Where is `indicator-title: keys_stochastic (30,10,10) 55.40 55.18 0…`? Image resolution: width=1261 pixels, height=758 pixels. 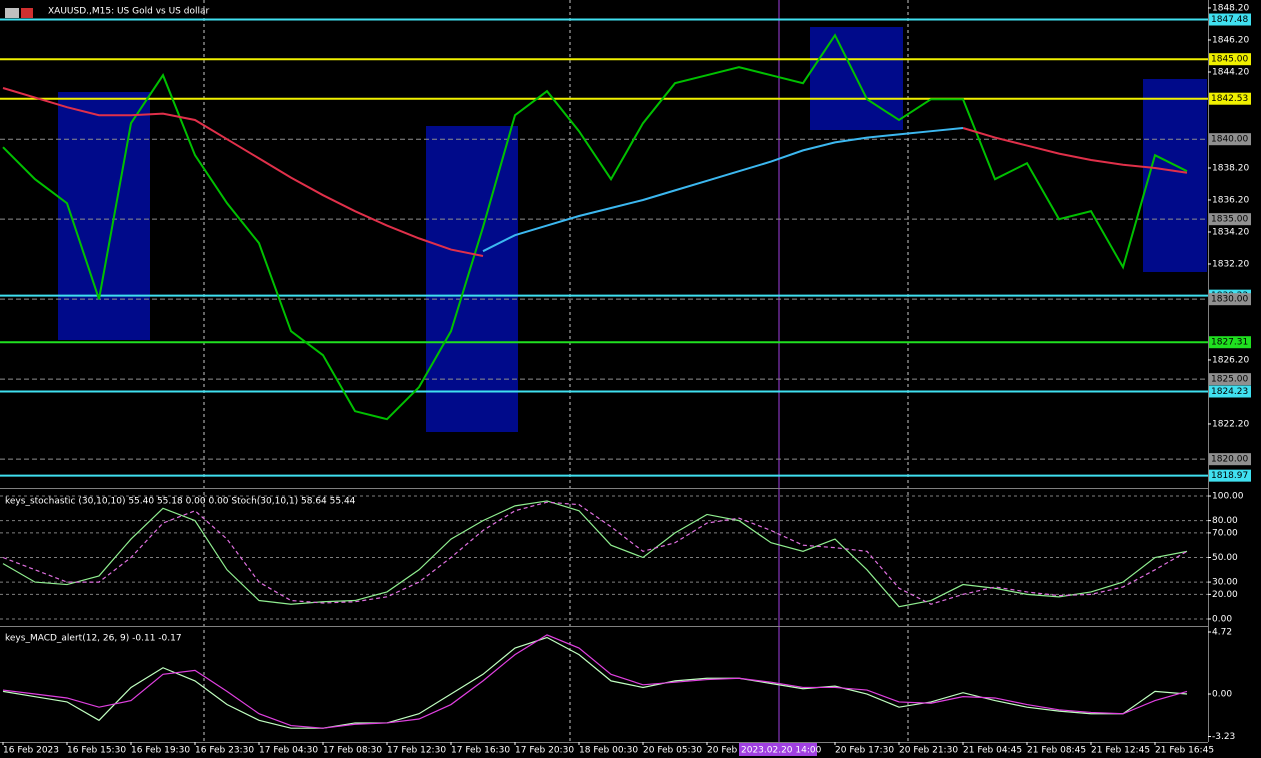
indicator-title: keys_stochastic (30,10,10) 55.40 55.18 0… is located at coordinates (180, 502).